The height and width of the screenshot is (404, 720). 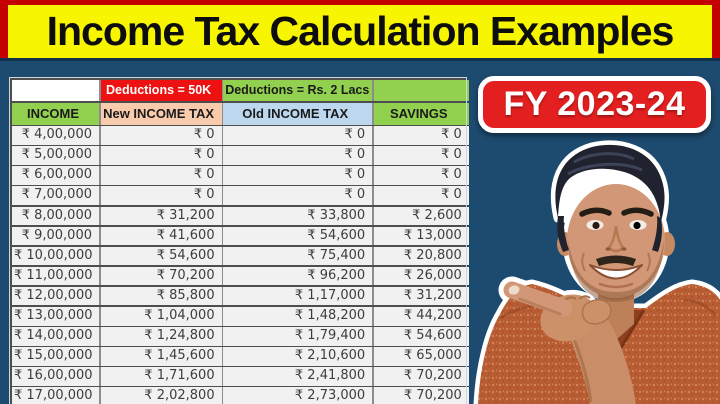 I want to click on cell-income: ₹ 16,00,000, so click(x=55, y=376).